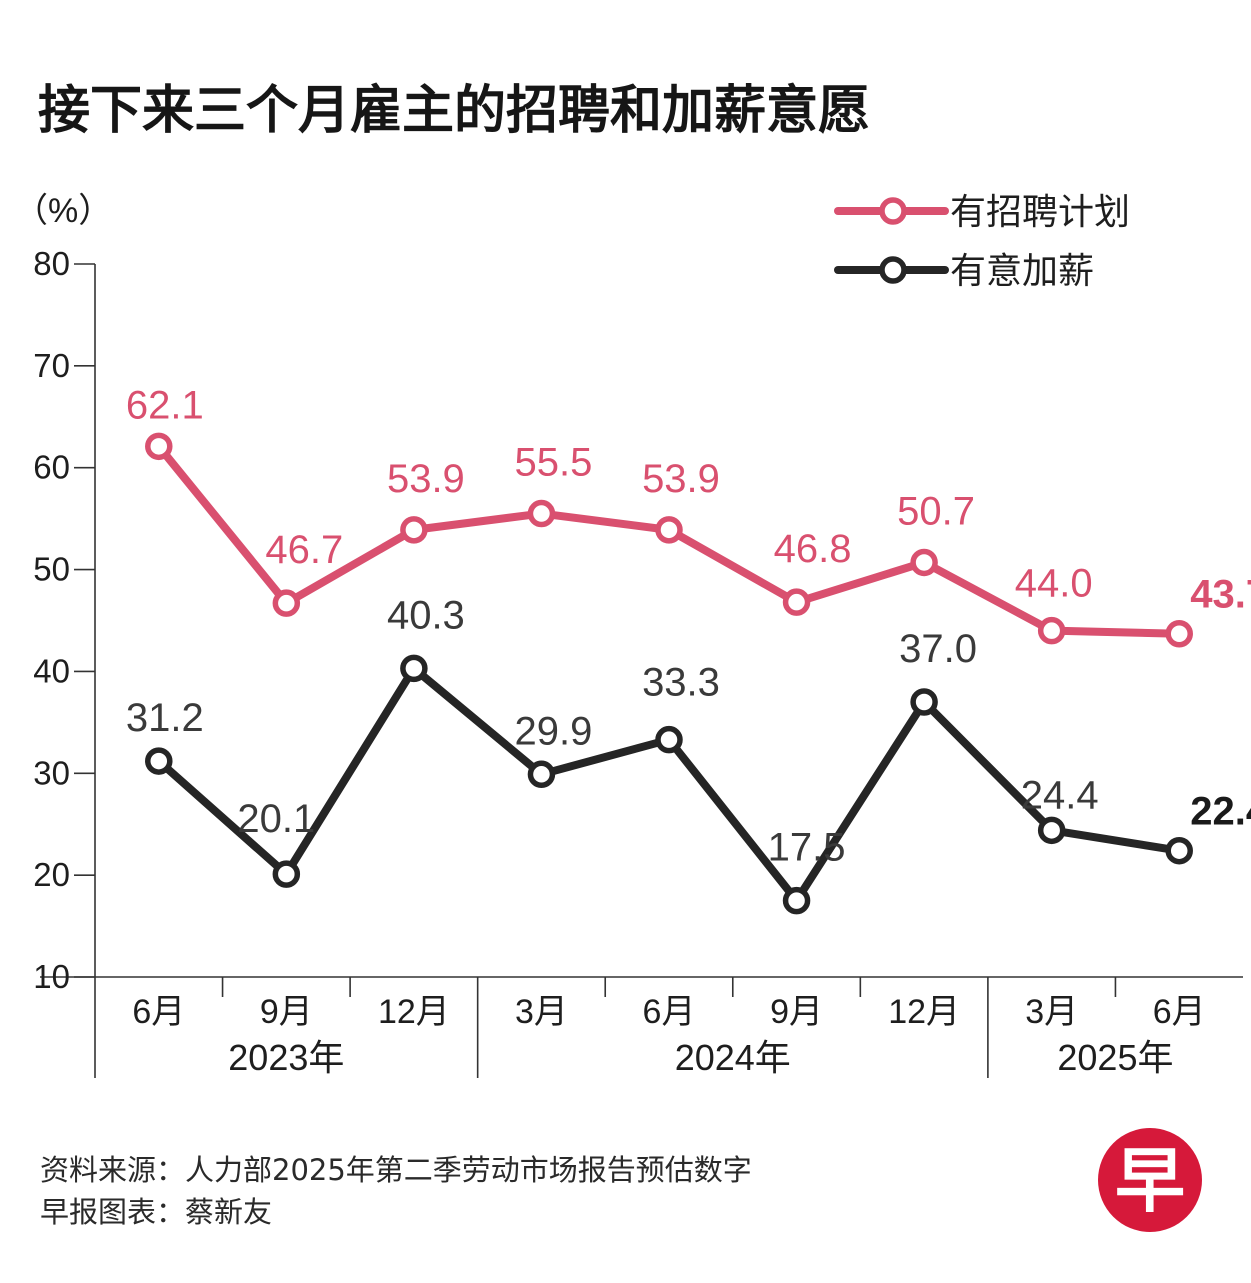  I want to click on data-label-salary: 22.4, so click(1220, 812).